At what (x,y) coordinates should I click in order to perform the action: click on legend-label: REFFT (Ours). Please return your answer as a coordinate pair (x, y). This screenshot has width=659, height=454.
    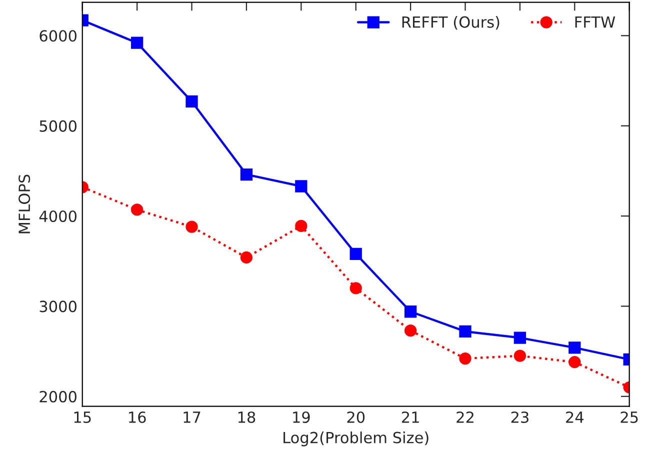
    Looking at the image, I should click on (451, 23).